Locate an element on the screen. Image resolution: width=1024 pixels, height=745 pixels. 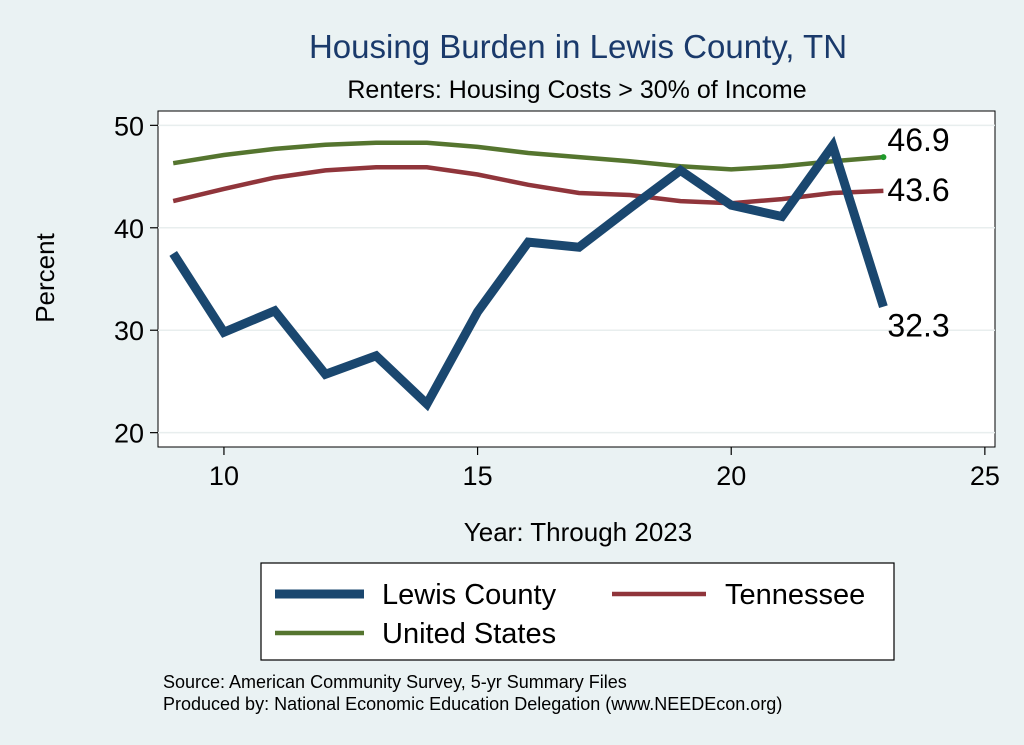
y-tick-label: 50 is located at coordinates (129, 126).